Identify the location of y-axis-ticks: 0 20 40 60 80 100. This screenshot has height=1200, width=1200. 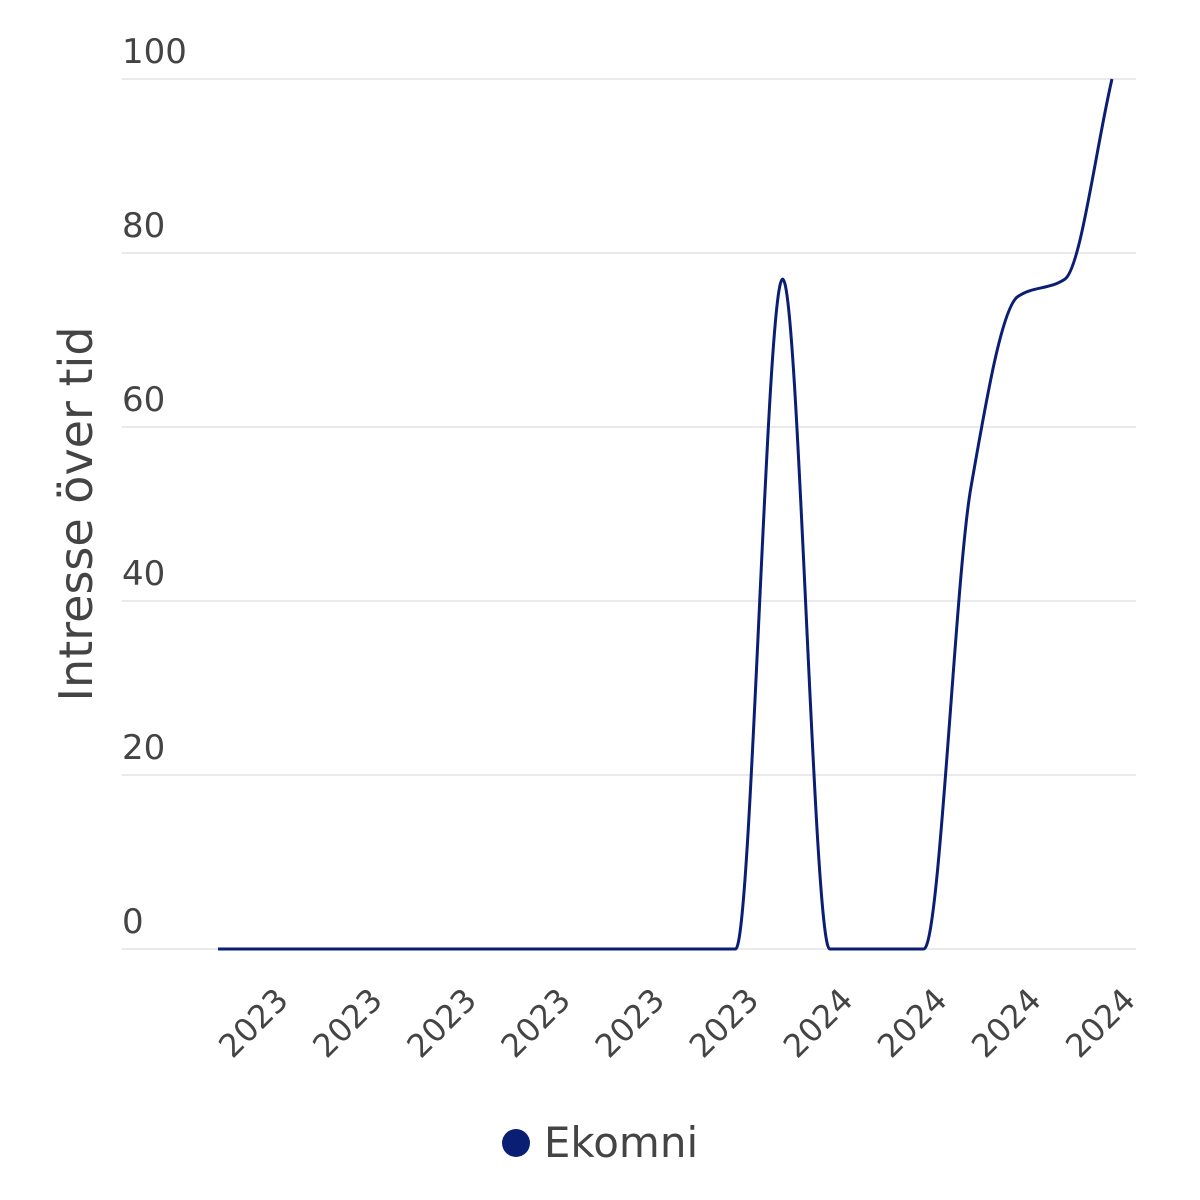
(154, 487).